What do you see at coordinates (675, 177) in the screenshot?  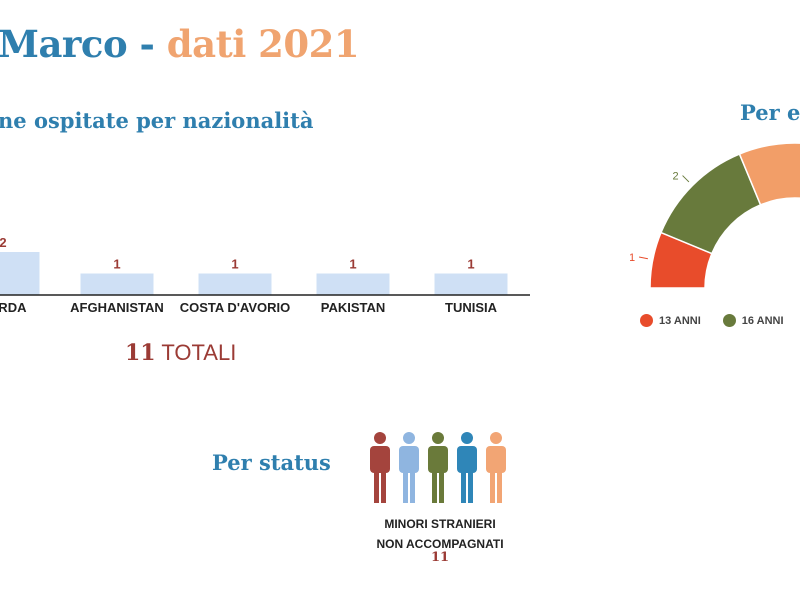 I see `donut-value-label: 2` at bounding box center [675, 177].